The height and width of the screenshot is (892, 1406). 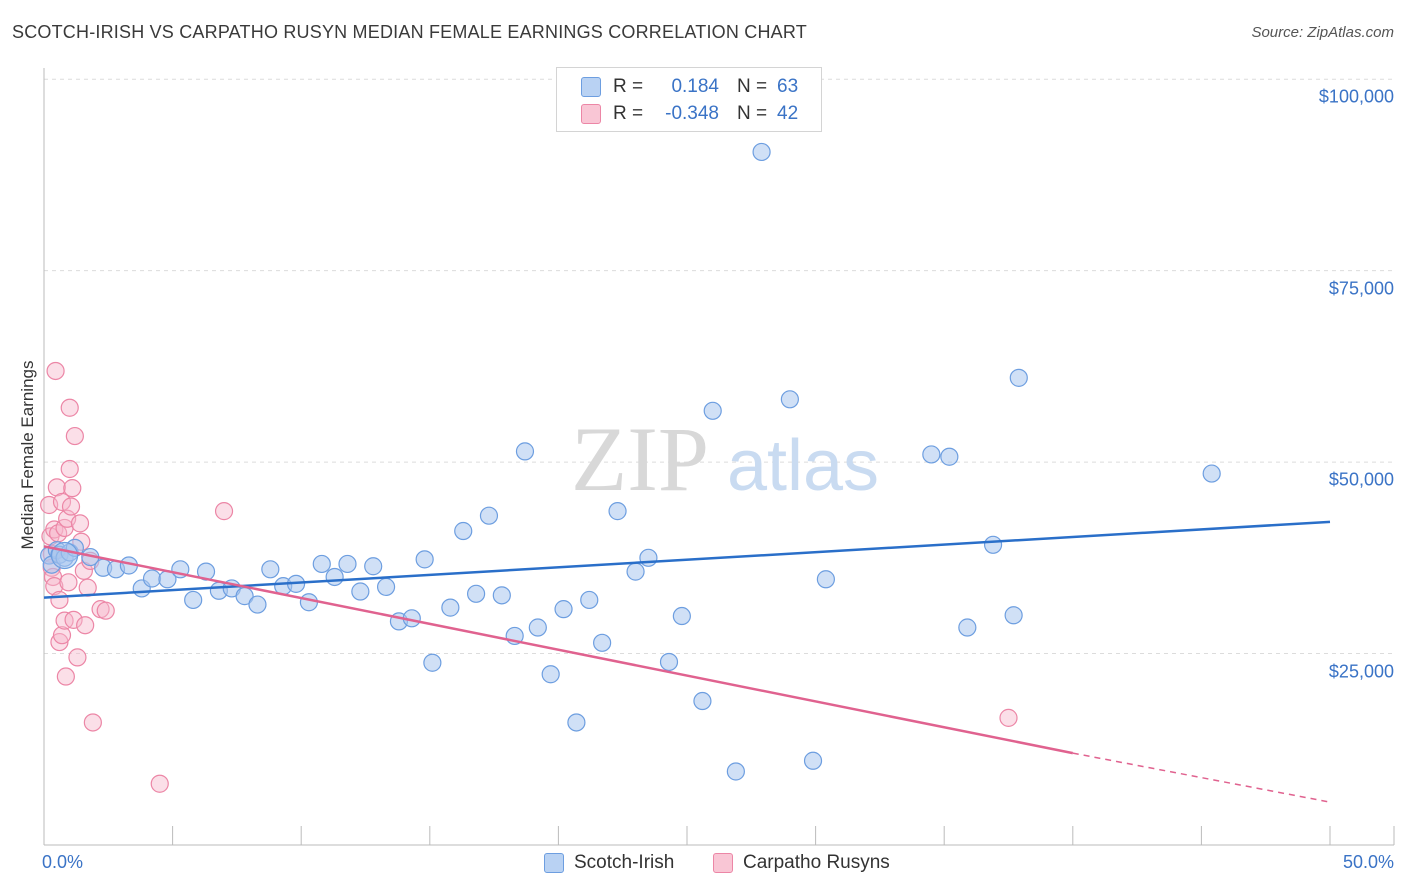 I want to click on bottom-legend-carpatho-rusyns: Carpatho Rusyns, so click(x=801, y=863).